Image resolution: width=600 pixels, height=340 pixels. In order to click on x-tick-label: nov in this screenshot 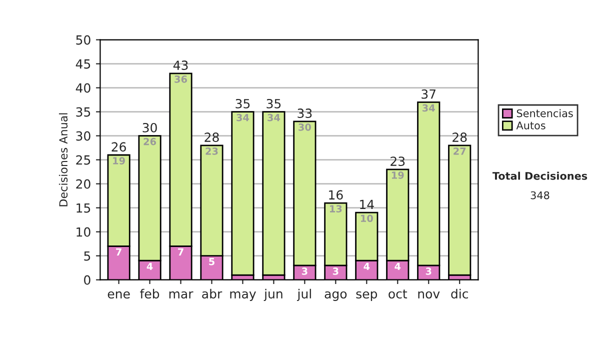, I will do `click(429, 295)`.